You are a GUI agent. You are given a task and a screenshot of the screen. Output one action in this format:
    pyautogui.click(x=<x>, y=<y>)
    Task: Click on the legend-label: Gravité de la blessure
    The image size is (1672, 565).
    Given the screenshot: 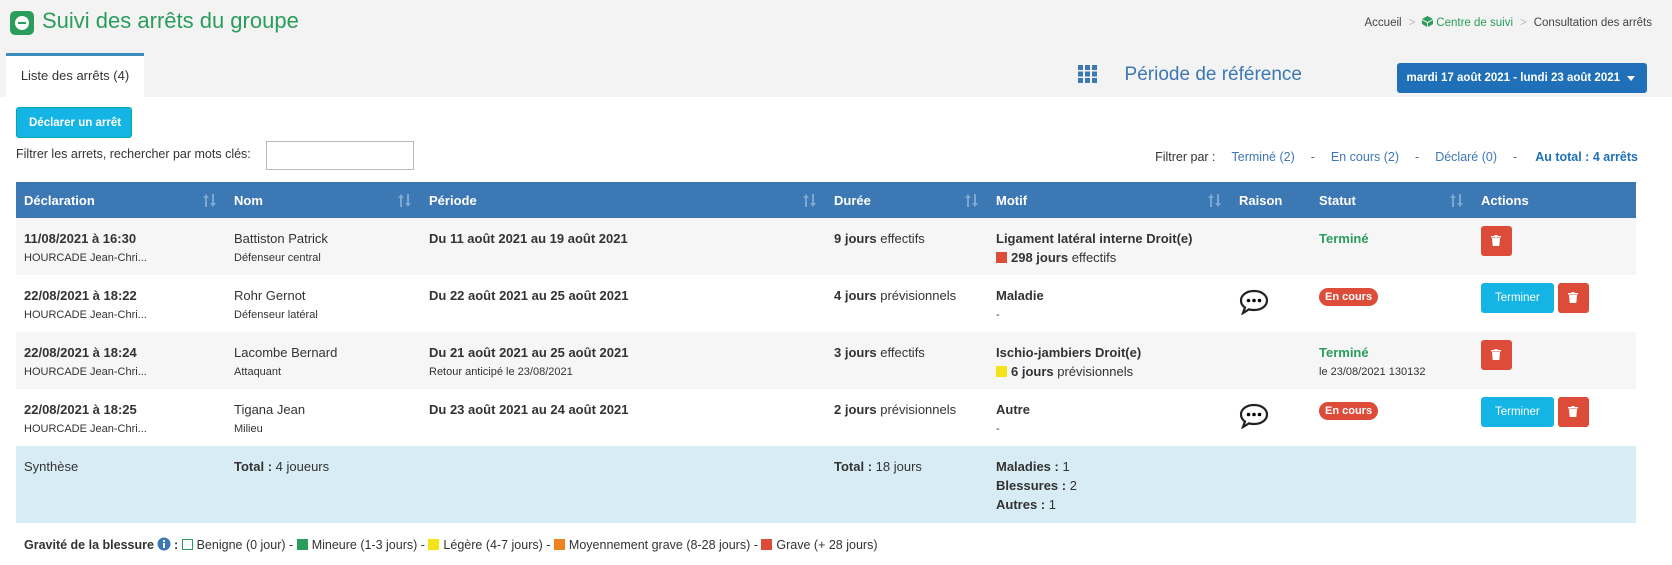 What is the action you would take?
    pyautogui.click(x=89, y=545)
    